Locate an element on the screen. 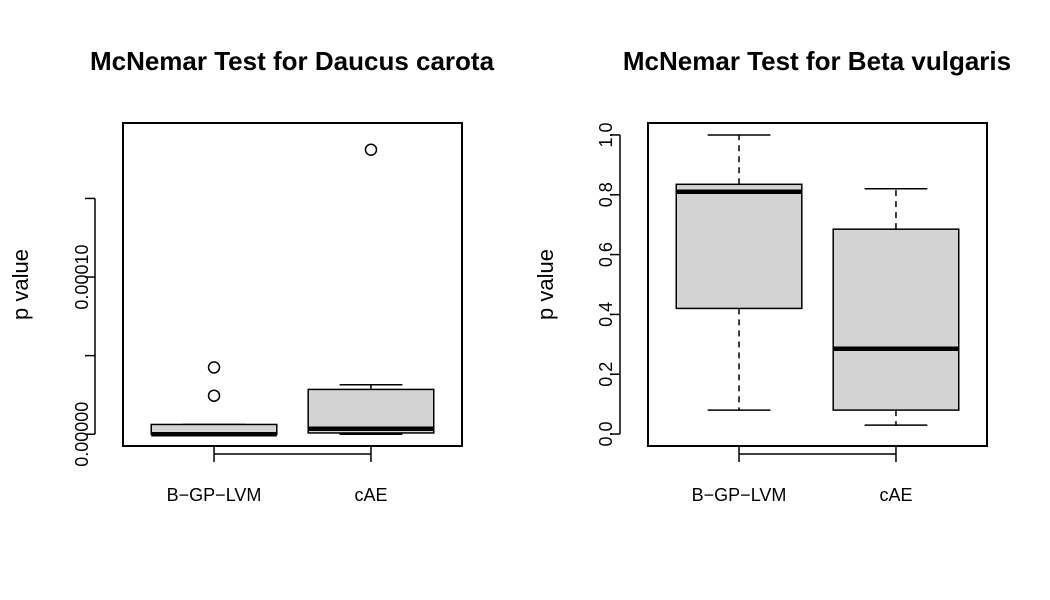 Image resolution: width=1050 pixels, height=600 pixels. chart-title: McNemar Test for Daucus carota is located at coordinates (292, 61).